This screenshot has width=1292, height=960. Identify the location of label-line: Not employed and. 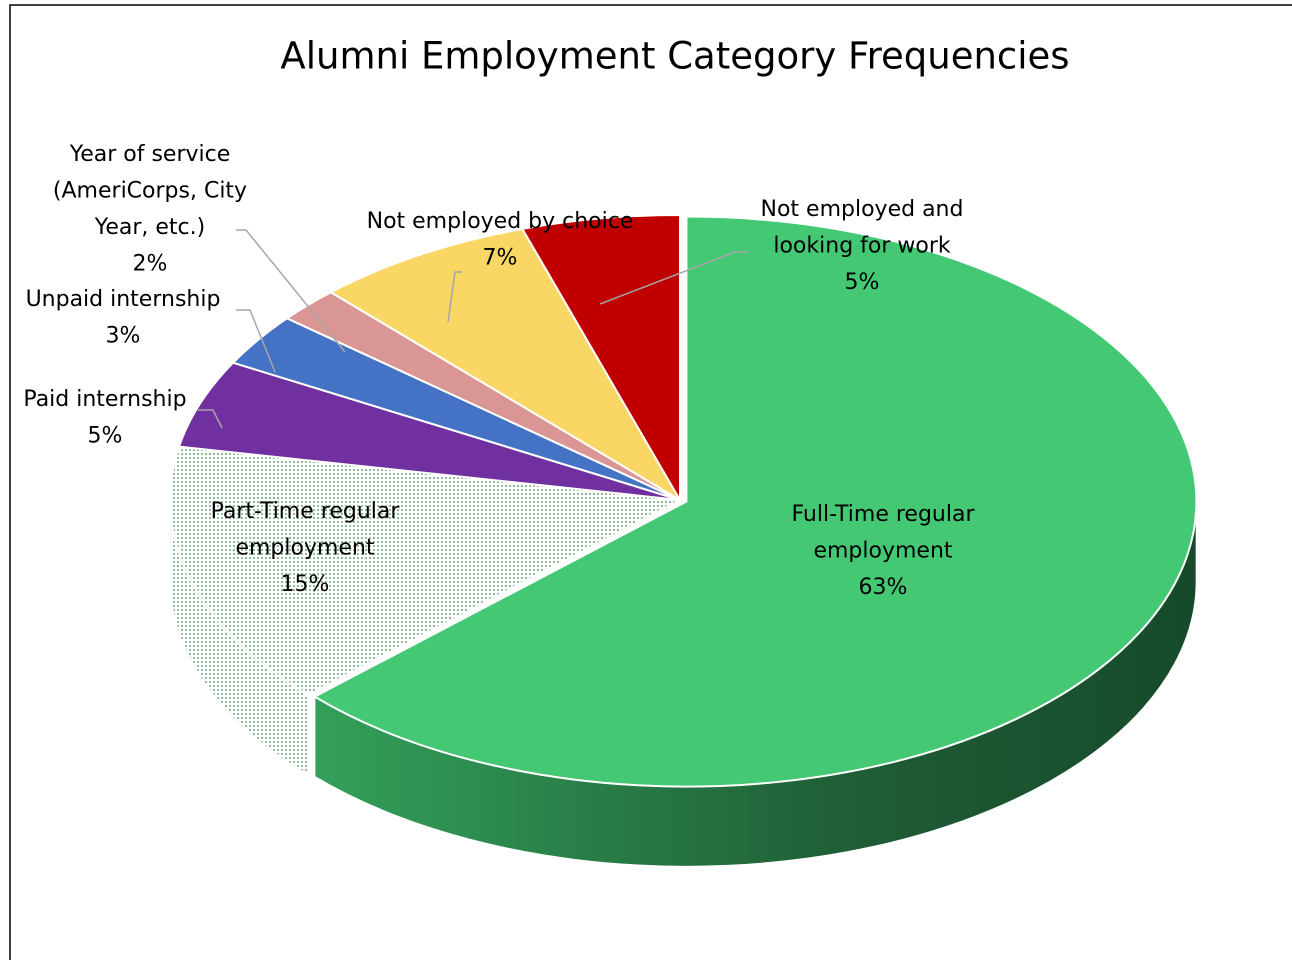
(862, 209).